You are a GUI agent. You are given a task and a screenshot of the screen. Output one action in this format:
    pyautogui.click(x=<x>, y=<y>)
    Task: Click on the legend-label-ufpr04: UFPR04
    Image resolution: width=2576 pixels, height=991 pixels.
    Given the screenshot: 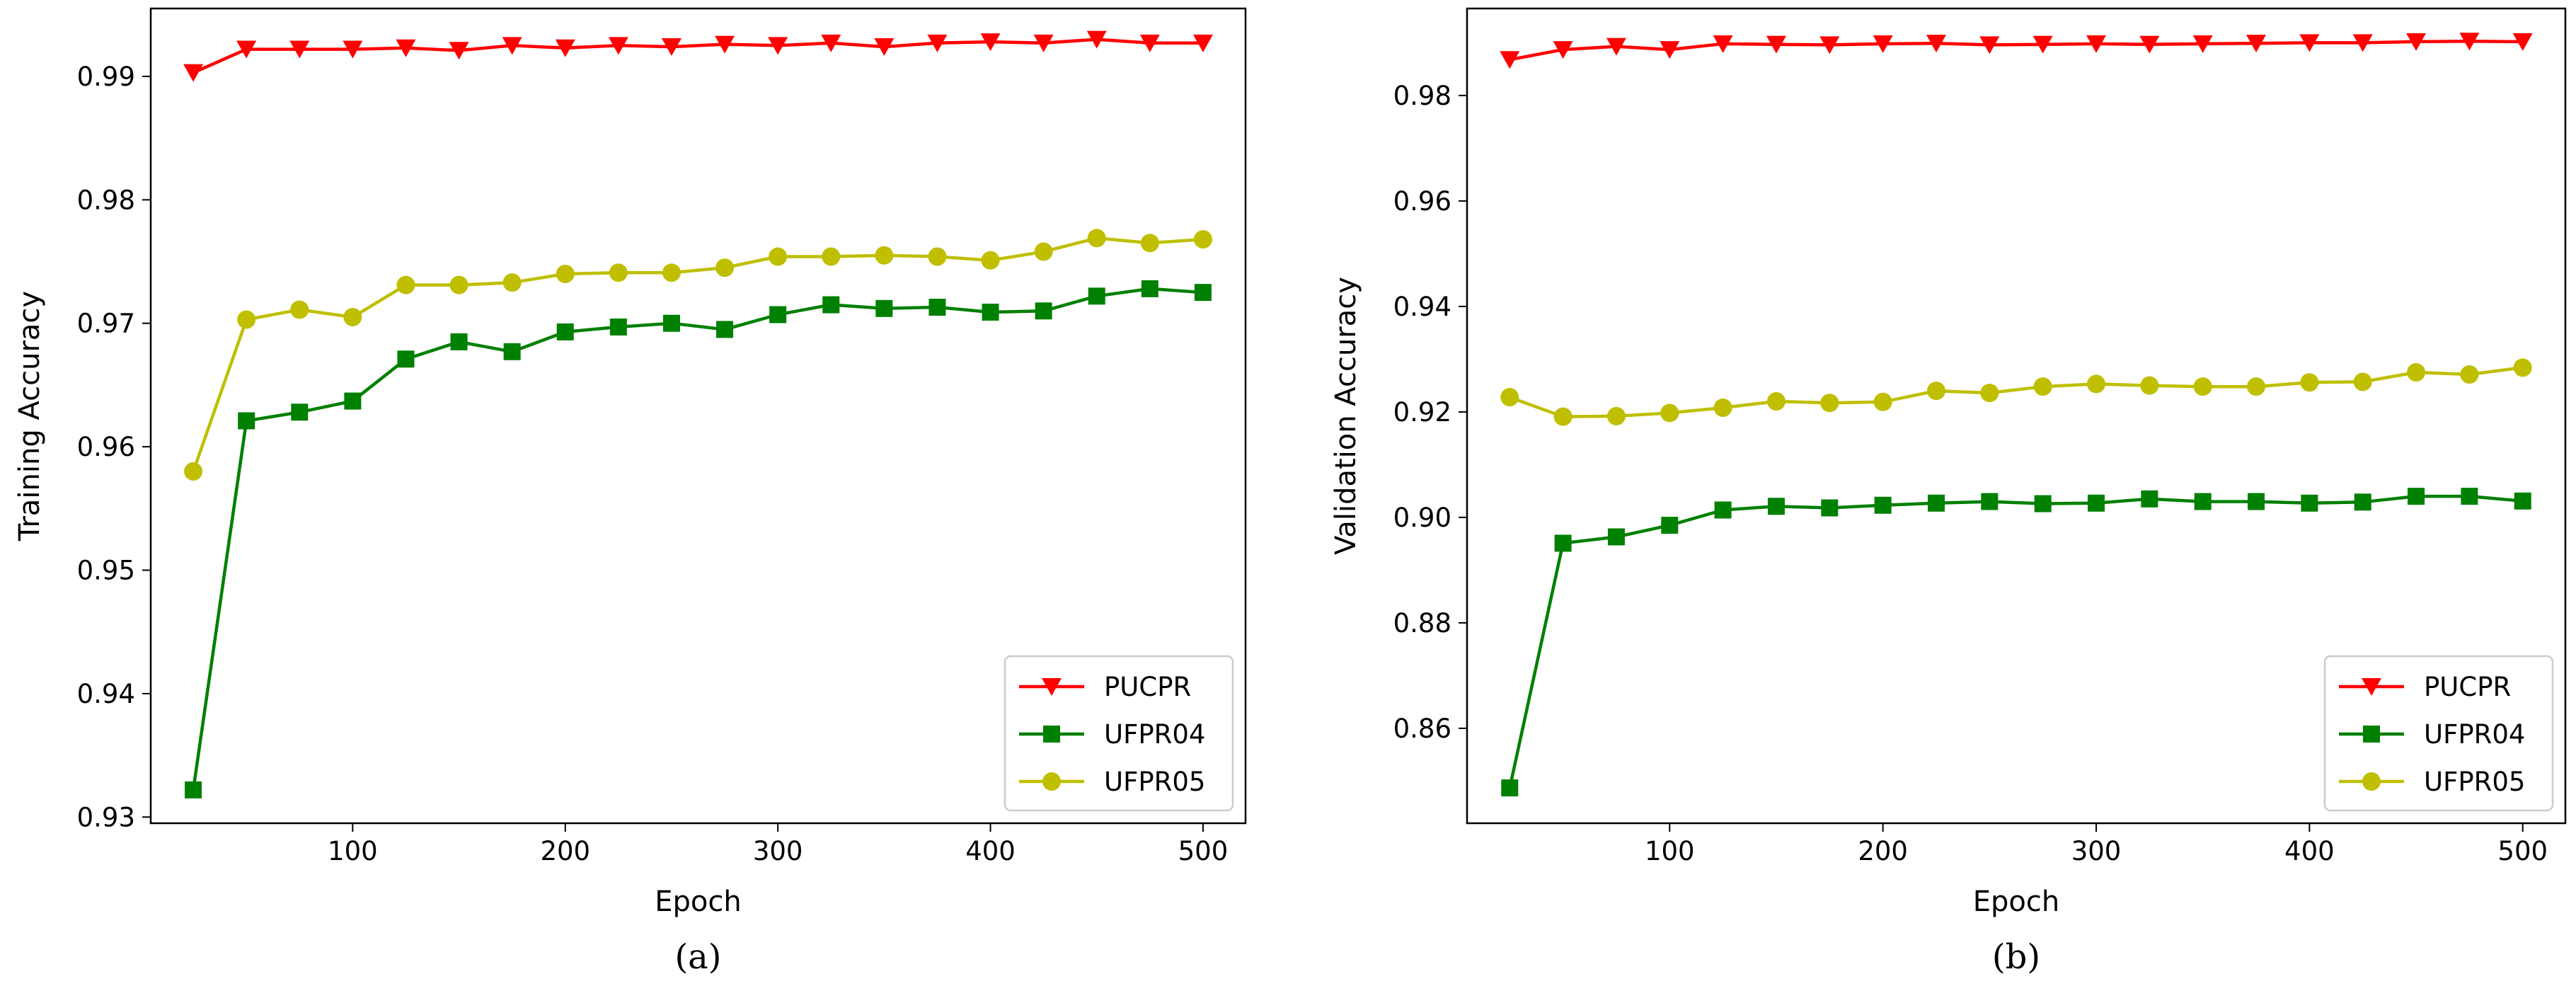 What is the action you would take?
    pyautogui.click(x=1155, y=734)
    